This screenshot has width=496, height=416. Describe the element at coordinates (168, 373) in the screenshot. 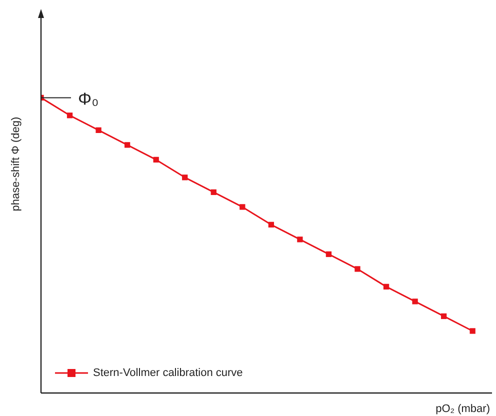

I see `legend-label: Stern-Vollmer calibration curve` at that location.